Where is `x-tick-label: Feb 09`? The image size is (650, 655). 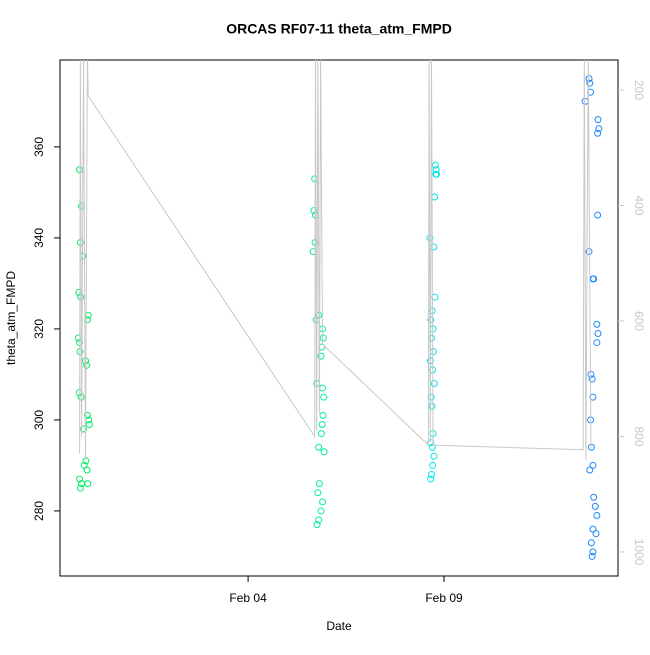 x-tick-label: Feb 09 is located at coordinates (444, 598).